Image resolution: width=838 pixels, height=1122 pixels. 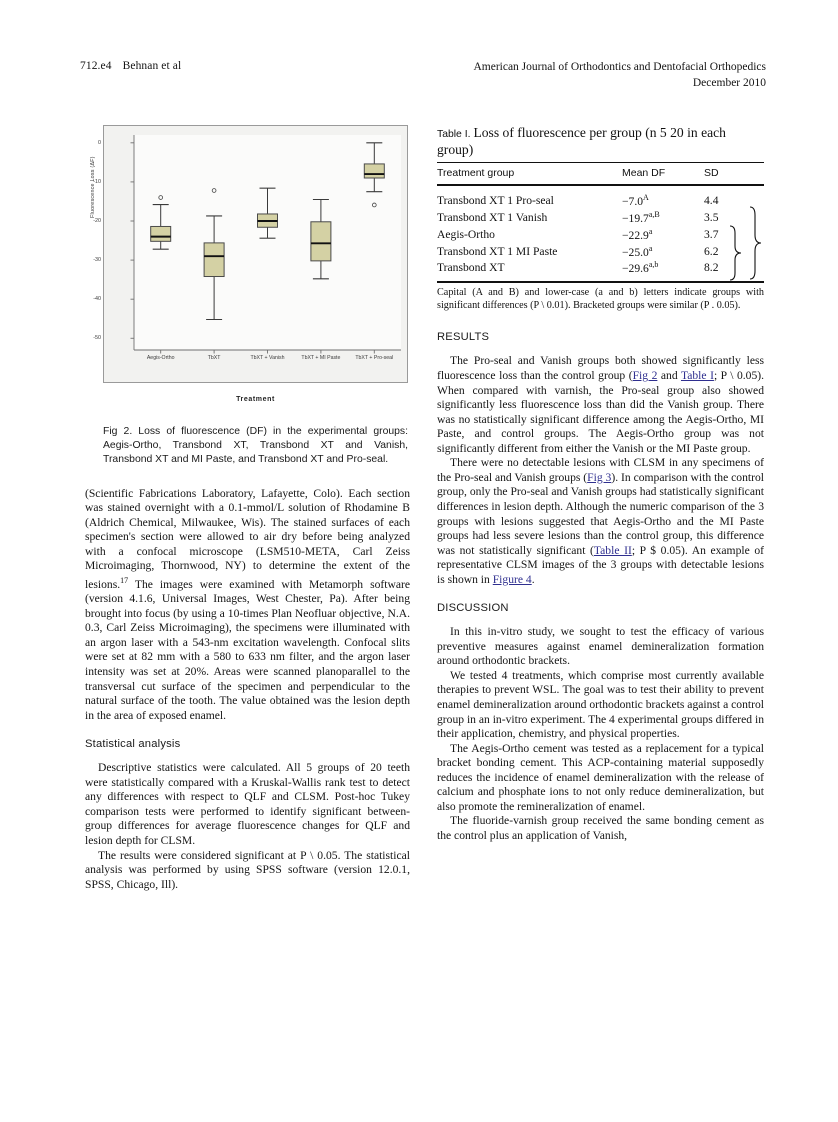 What do you see at coordinates (463, 337) in the screenshot?
I see `heading-results: RESULTS` at bounding box center [463, 337].